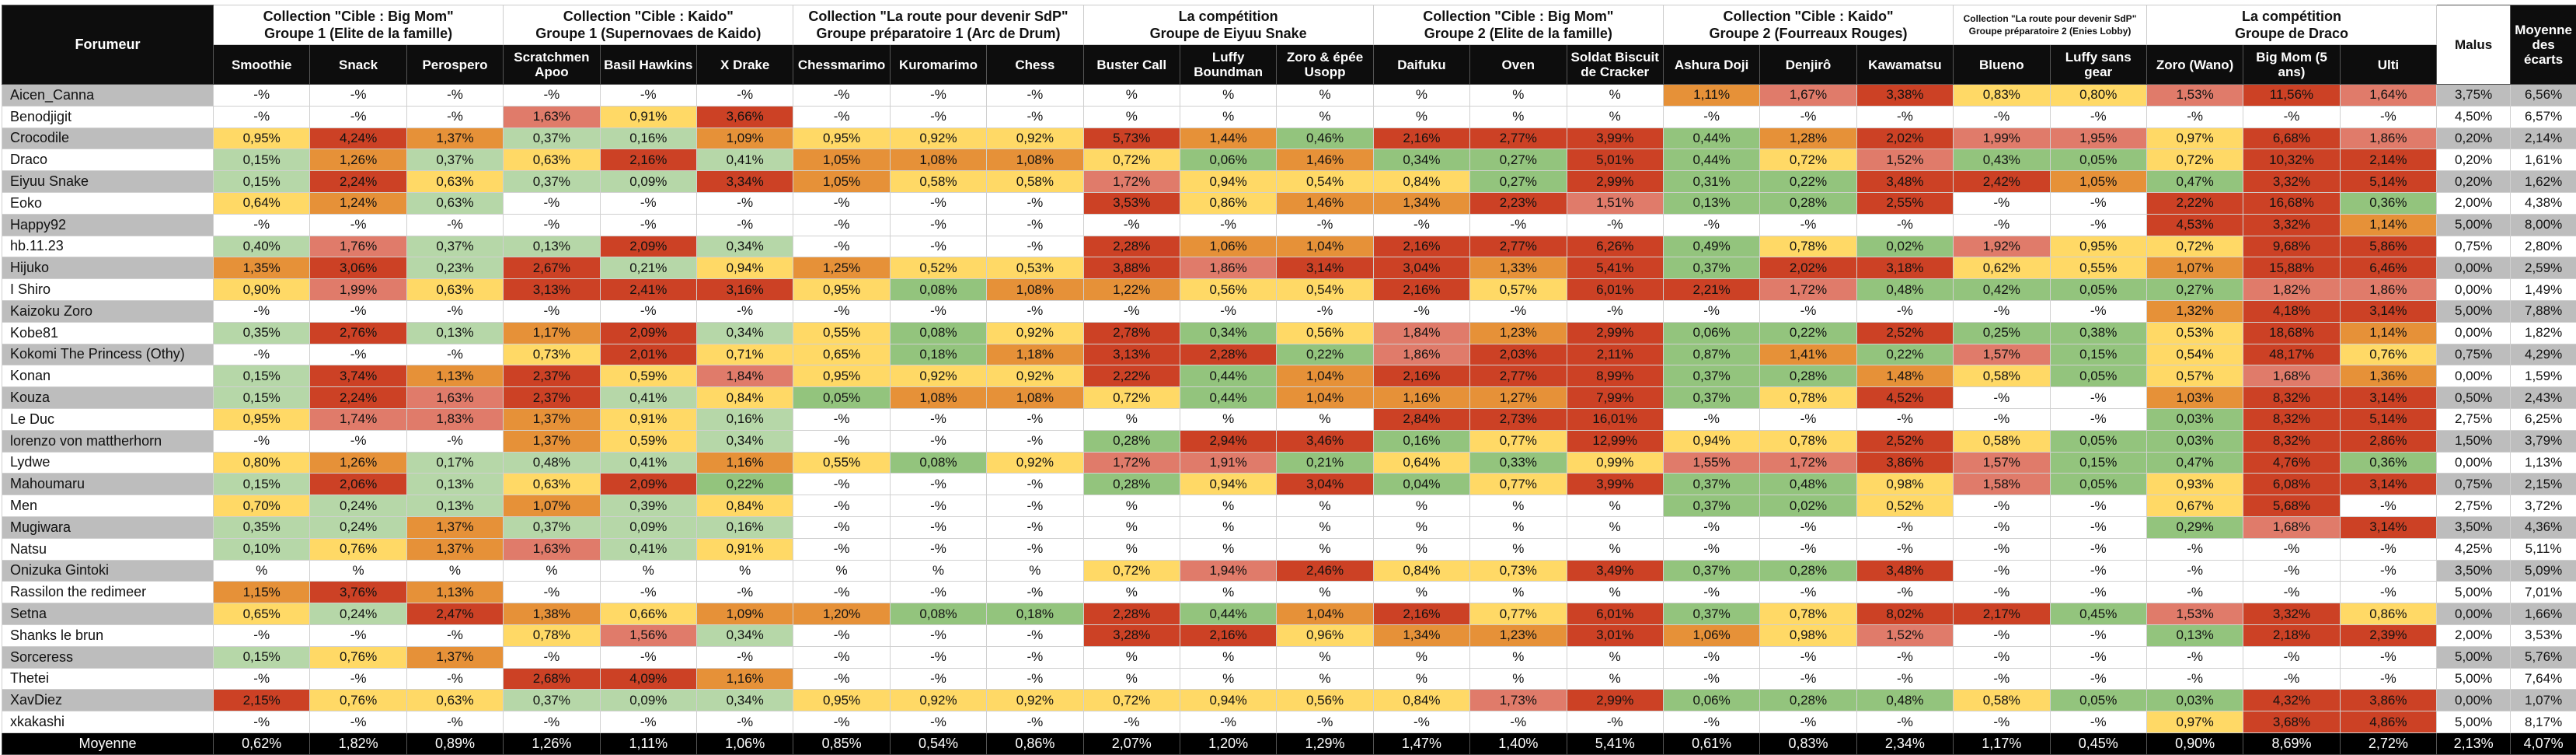  What do you see at coordinates (1035, 614) in the screenshot?
I see `deviation-cell: 0,18%` at bounding box center [1035, 614].